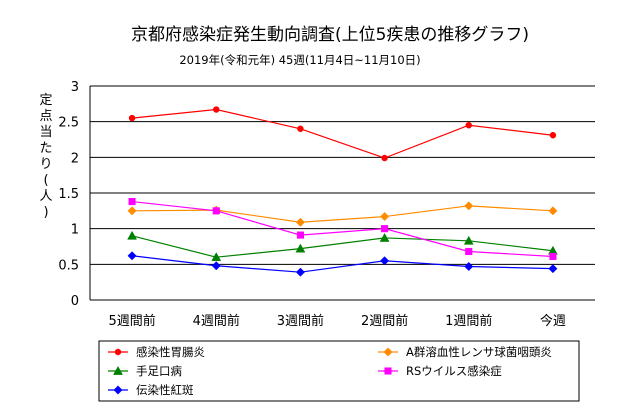  I want to click on chart-title: 京都府感染症発生動向調査(上位5疾患の推移グラフ), so click(330, 35).